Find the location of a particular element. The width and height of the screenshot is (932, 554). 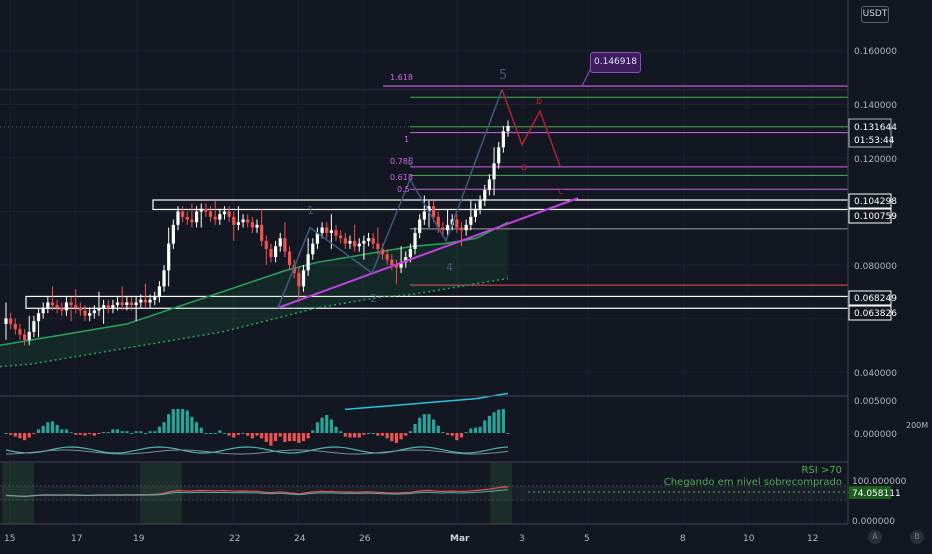

auto-scale-button: A is located at coordinates (875, 537).